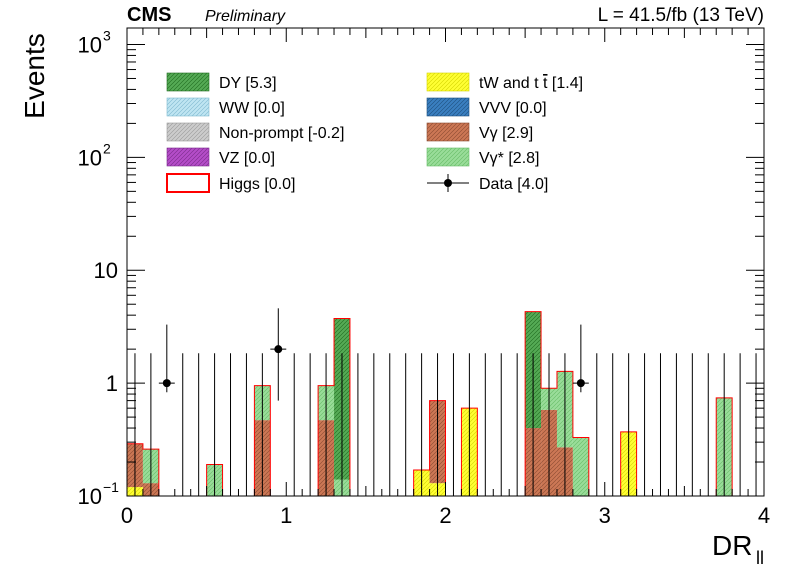 Image resolution: width=796 pixels, height=572 pixels. I want to click on y-tick-label-1: 1, so click(112, 383).